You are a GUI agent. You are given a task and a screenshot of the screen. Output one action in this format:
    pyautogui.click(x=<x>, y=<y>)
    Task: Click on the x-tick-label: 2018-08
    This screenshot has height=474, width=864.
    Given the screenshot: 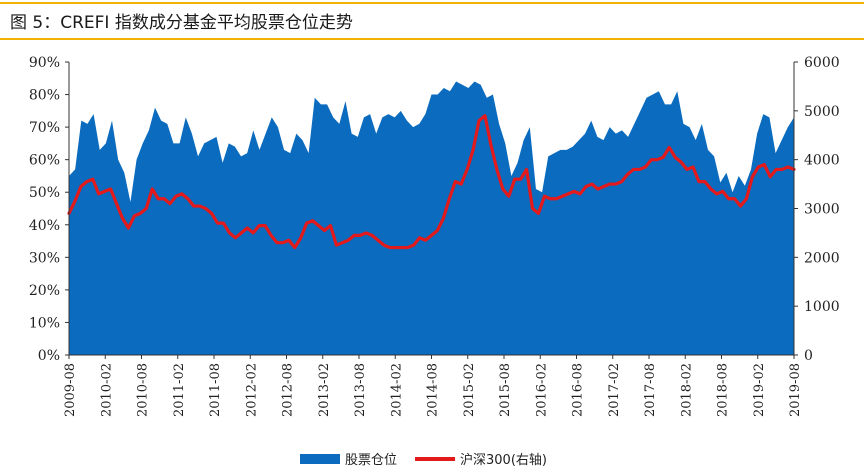 What is the action you would take?
    pyautogui.click(x=723, y=390)
    